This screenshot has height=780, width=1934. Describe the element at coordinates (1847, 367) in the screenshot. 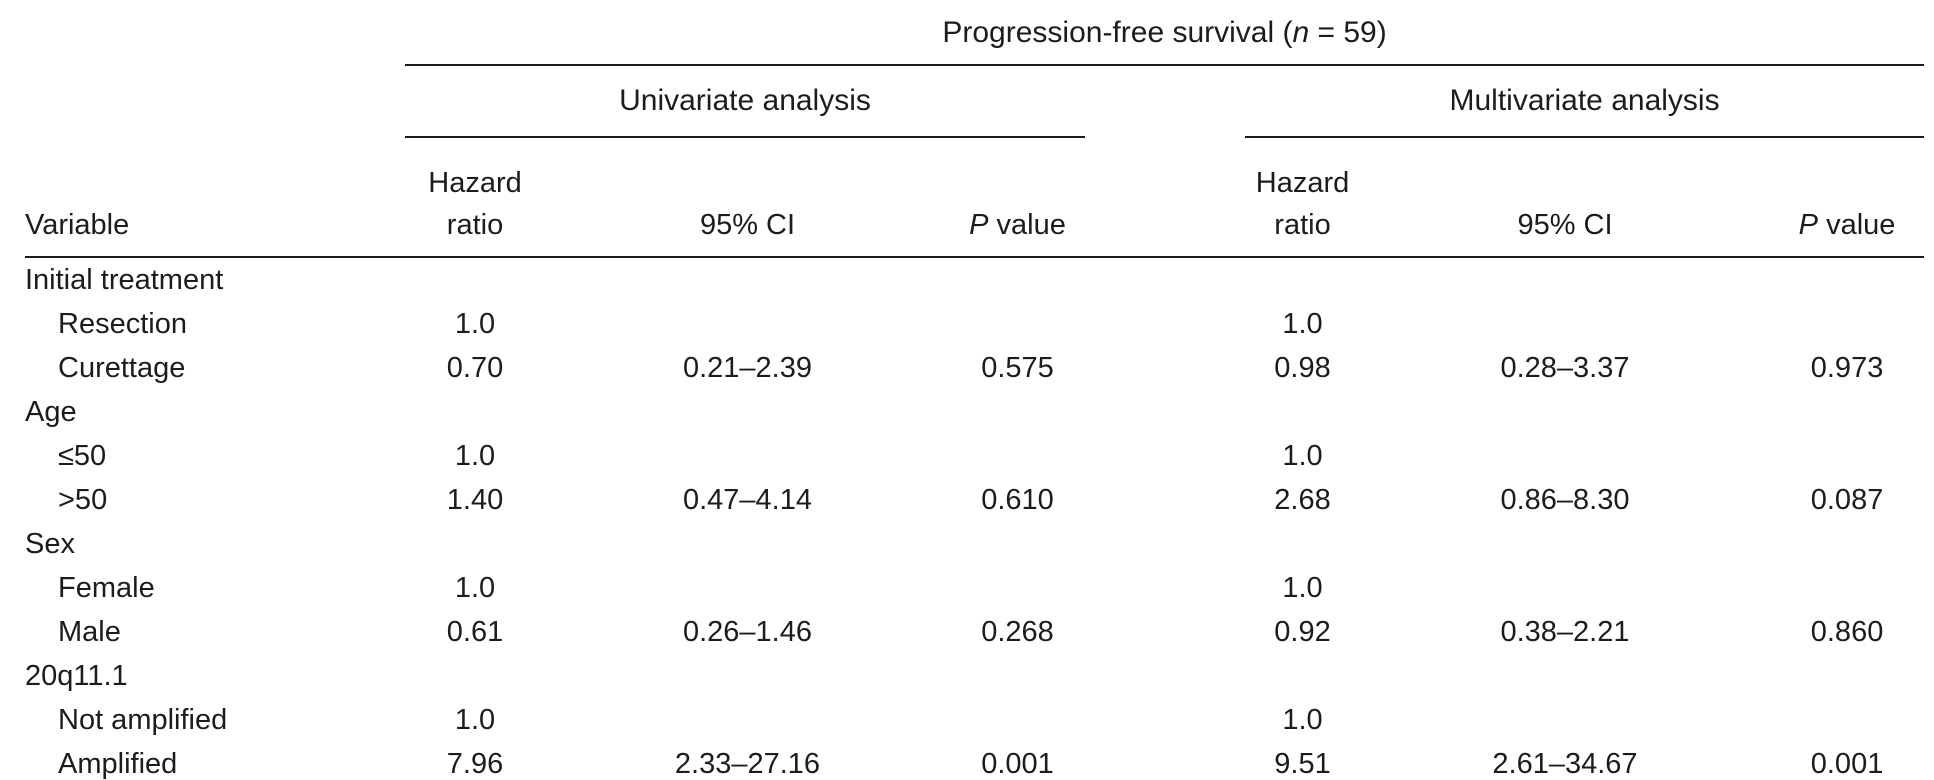

I see `multivariate-p-value-cell: 0.973` at that location.